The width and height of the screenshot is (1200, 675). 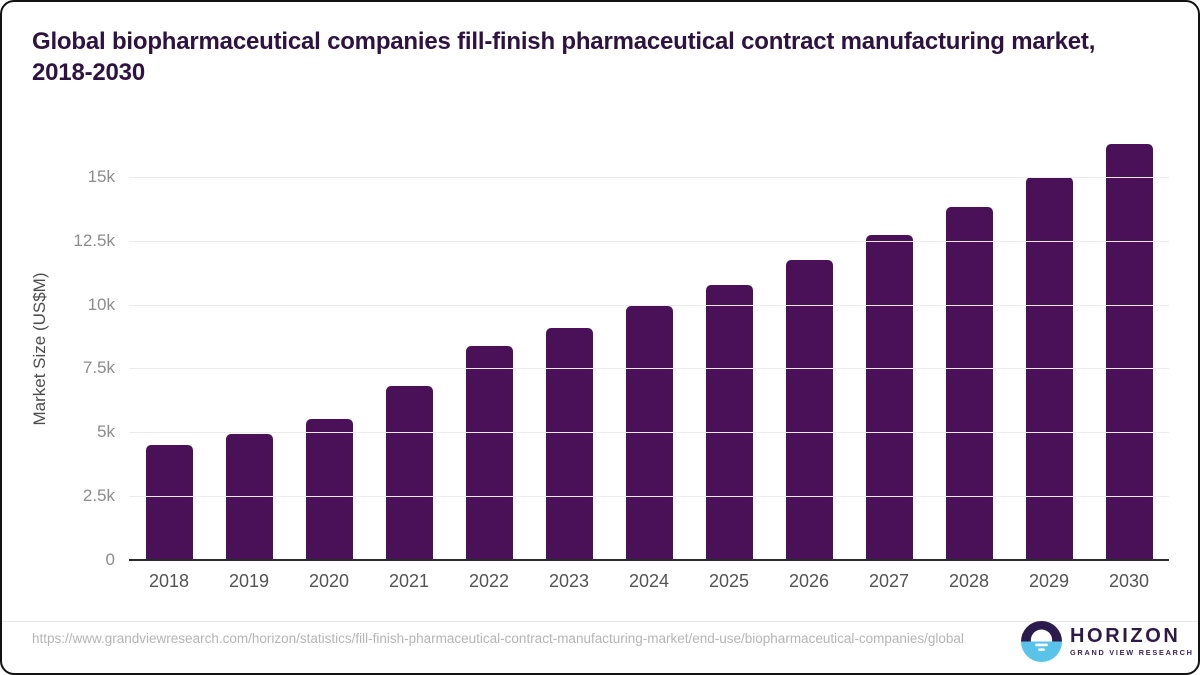 What do you see at coordinates (969, 383) in the screenshot?
I see `bar-2028` at bounding box center [969, 383].